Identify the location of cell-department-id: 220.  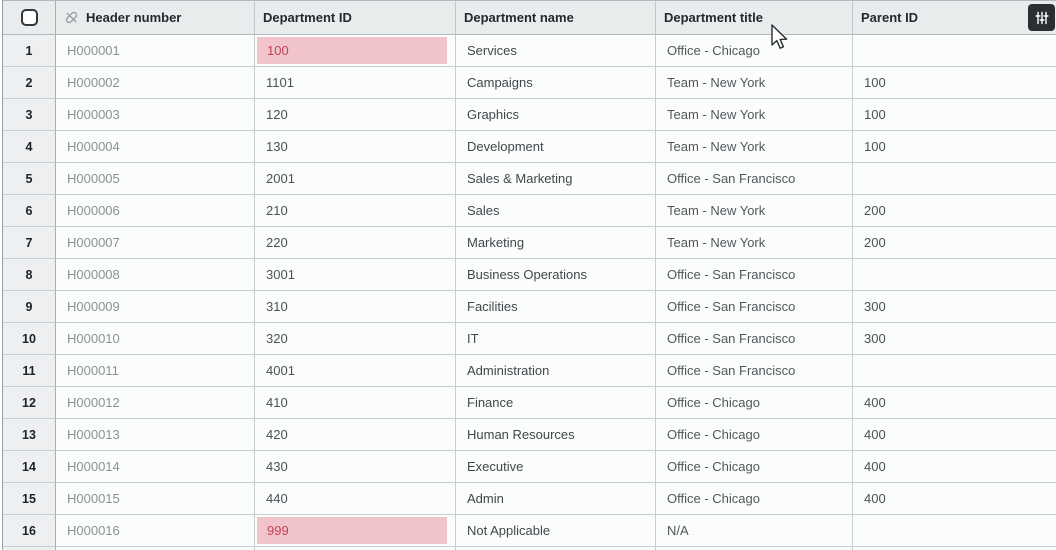
(355, 243).